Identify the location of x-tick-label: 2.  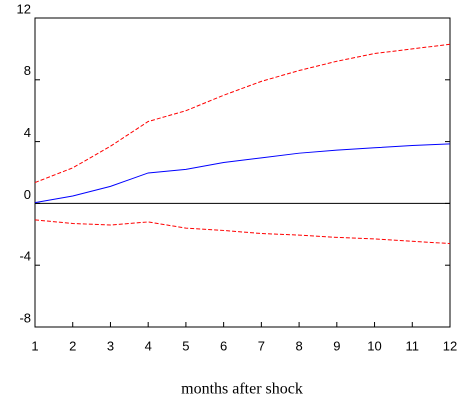
(72, 345).